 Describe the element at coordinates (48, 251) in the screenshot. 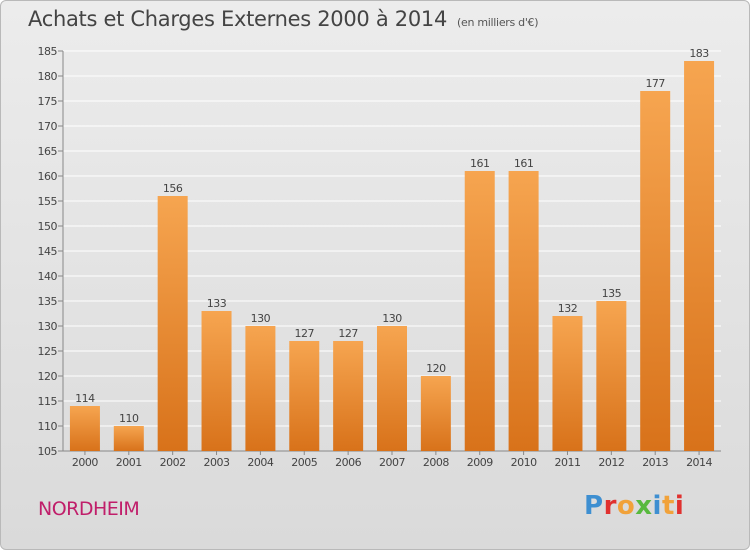

I see `y-tick-label: 145` at that location.